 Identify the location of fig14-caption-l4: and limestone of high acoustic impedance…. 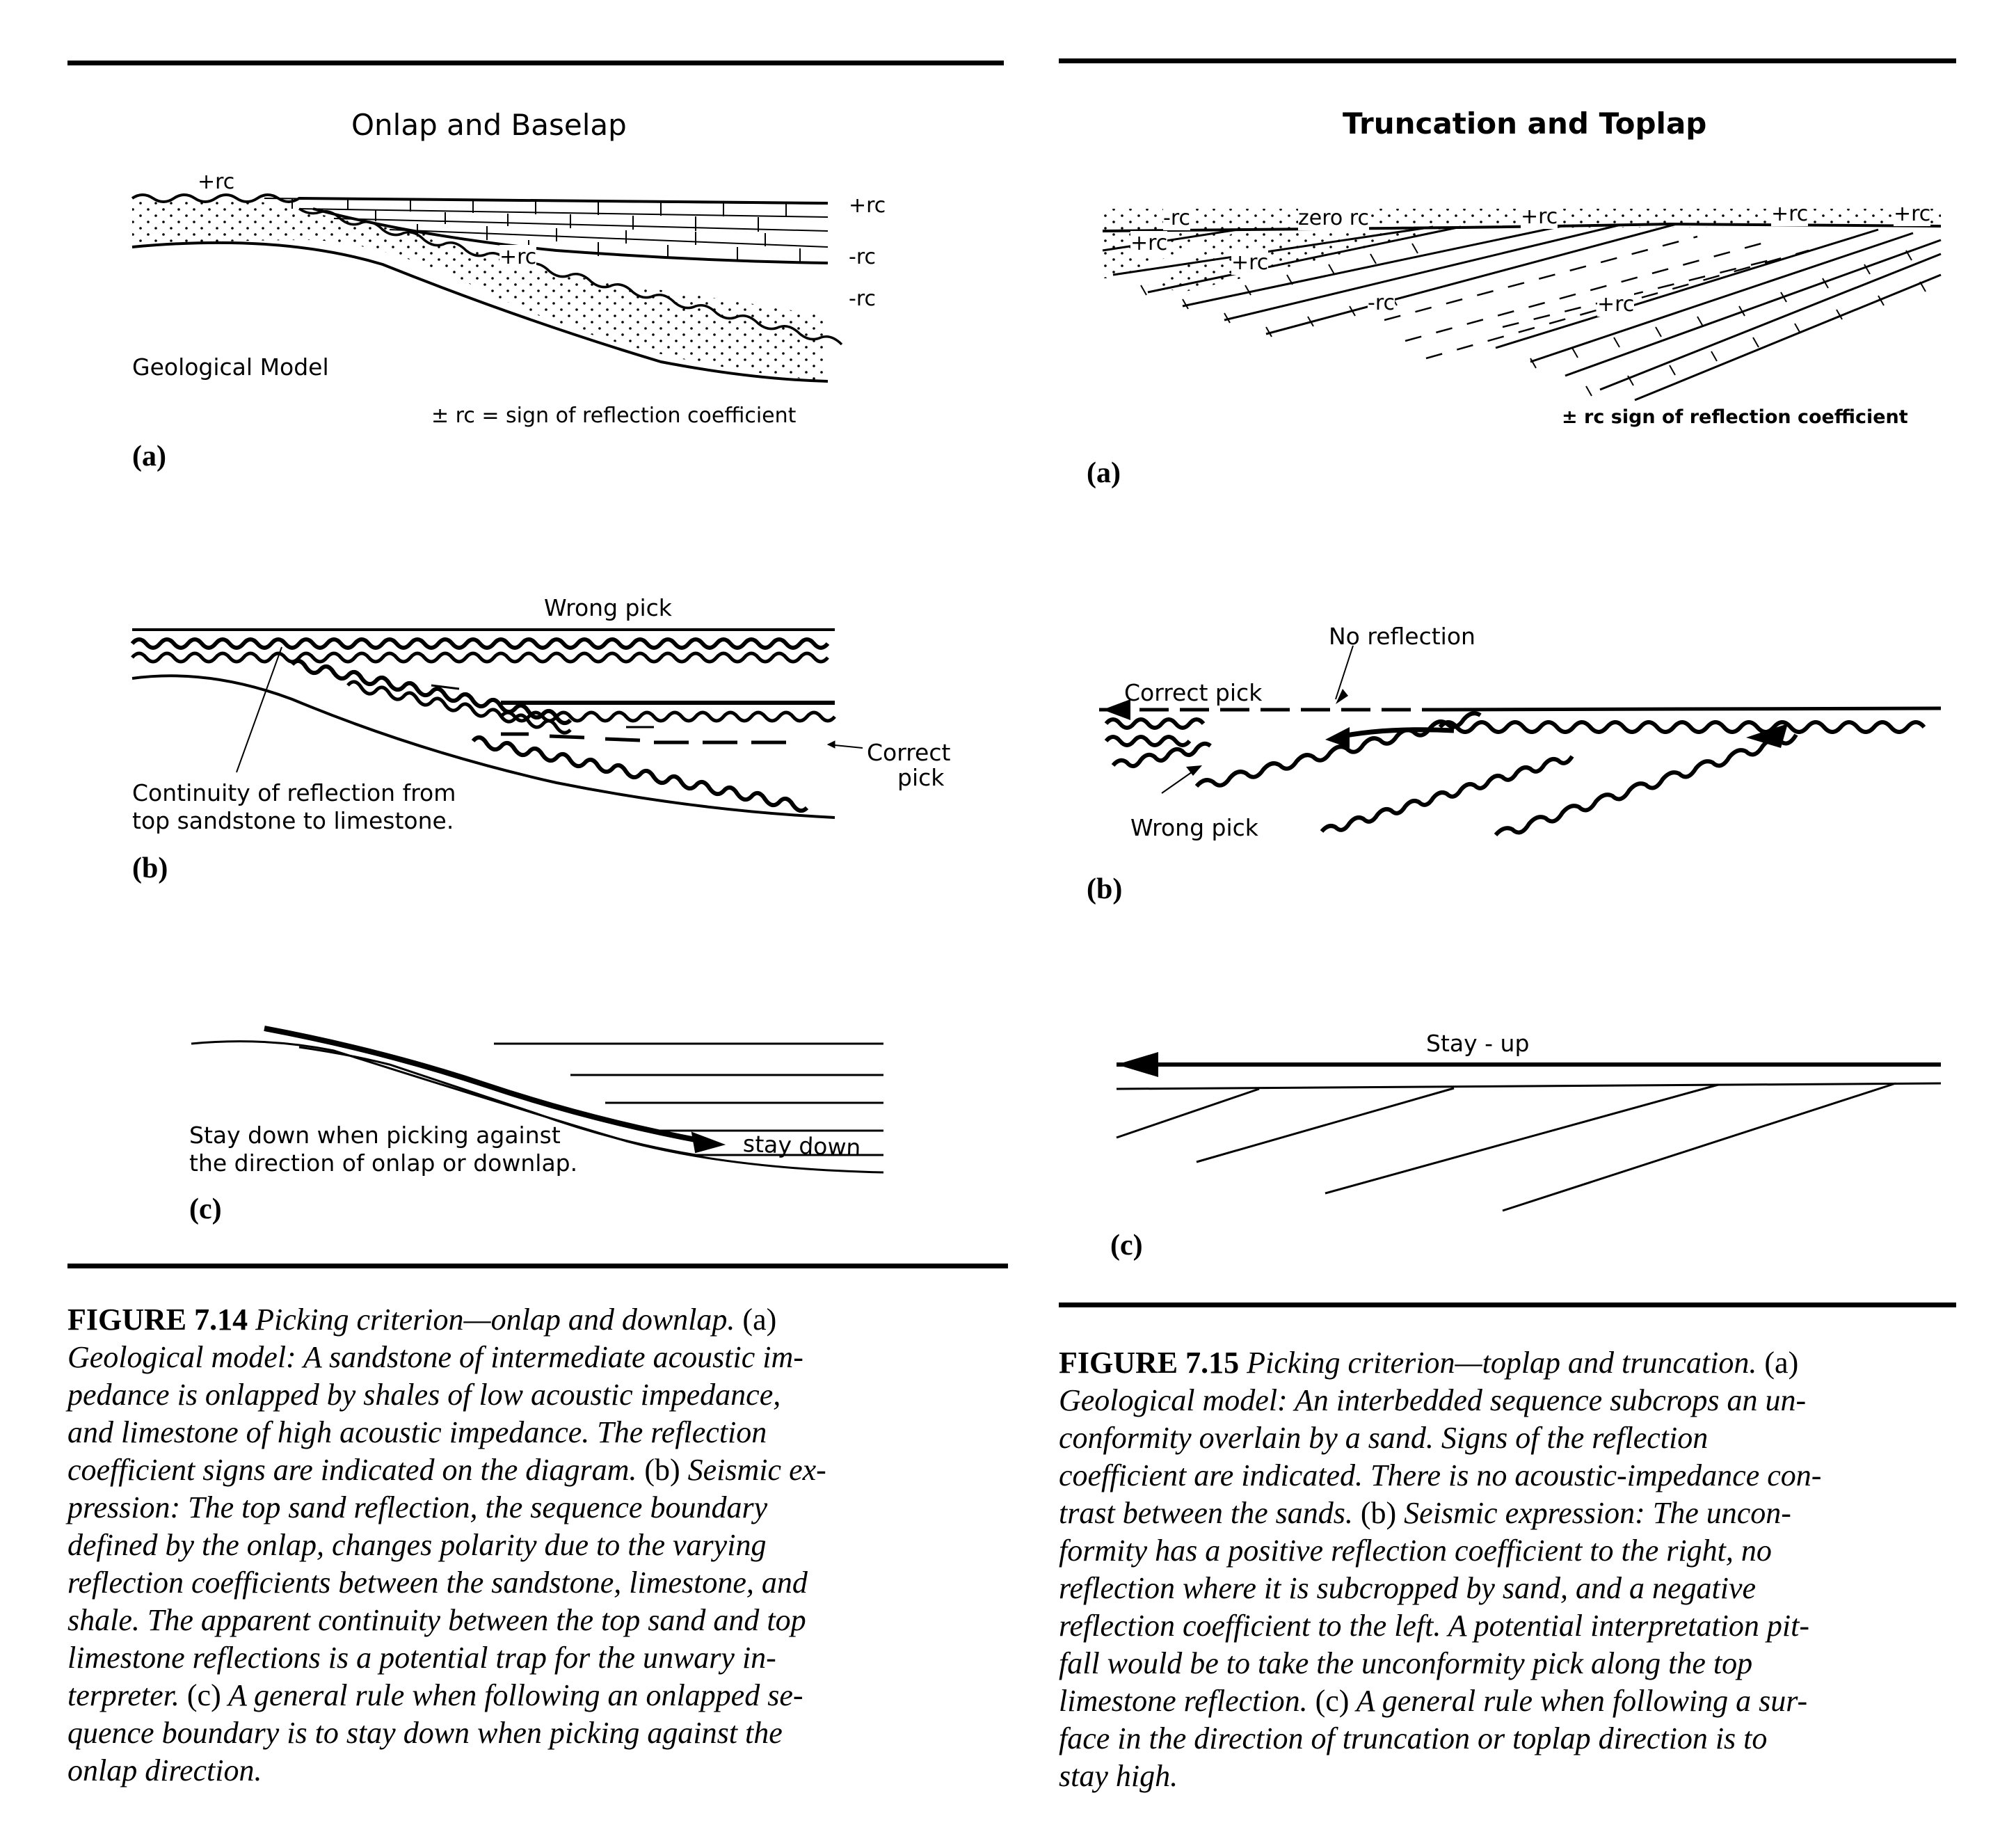
(417, 1432).